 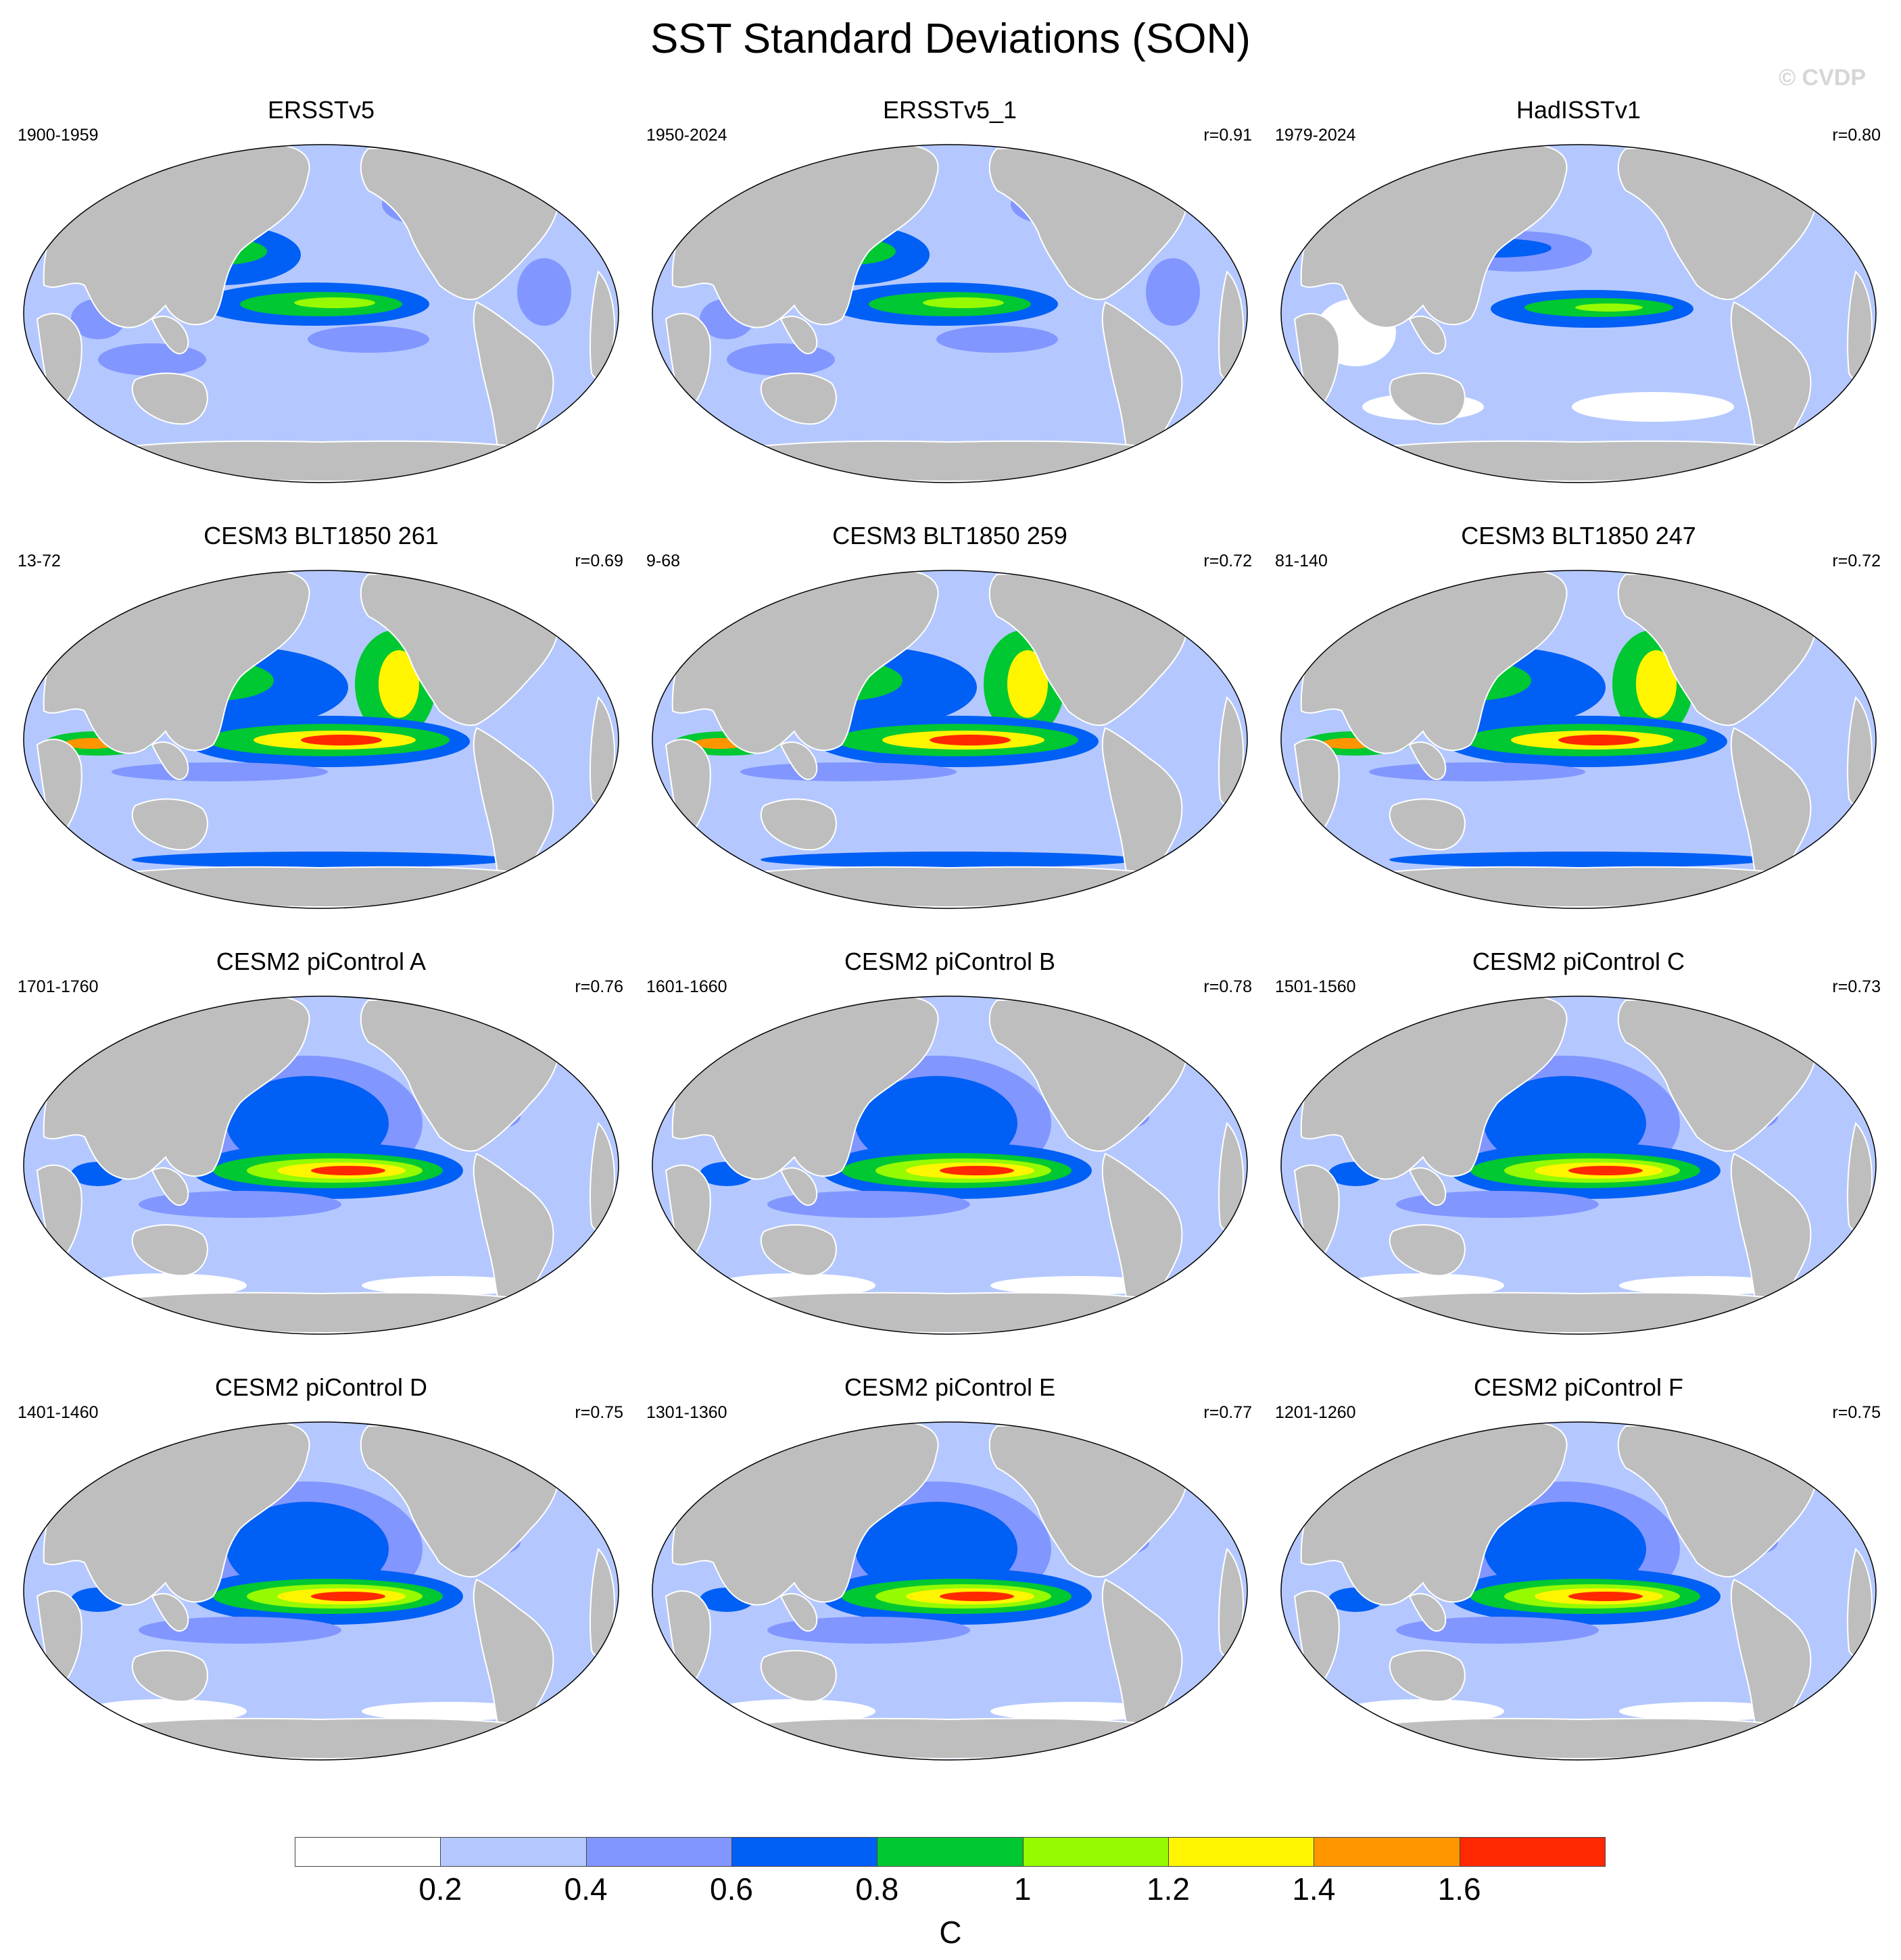 I want to click on map-panel: CESM3 BLT1850 247 81-140 r=0.72, so click(x=1578, y=731).